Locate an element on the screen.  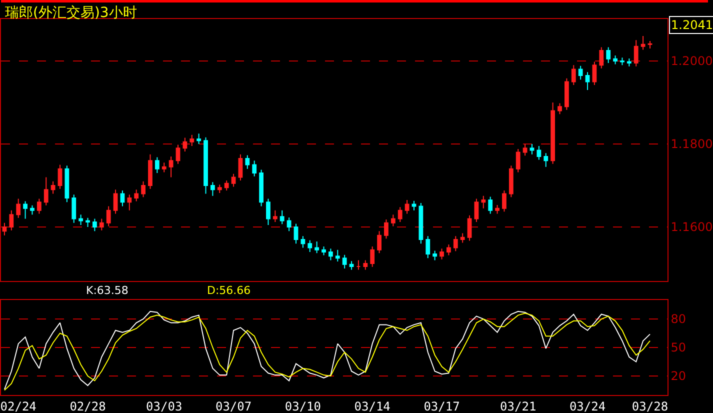
series-label: D:56.66 is located at coordinates (229, 290).